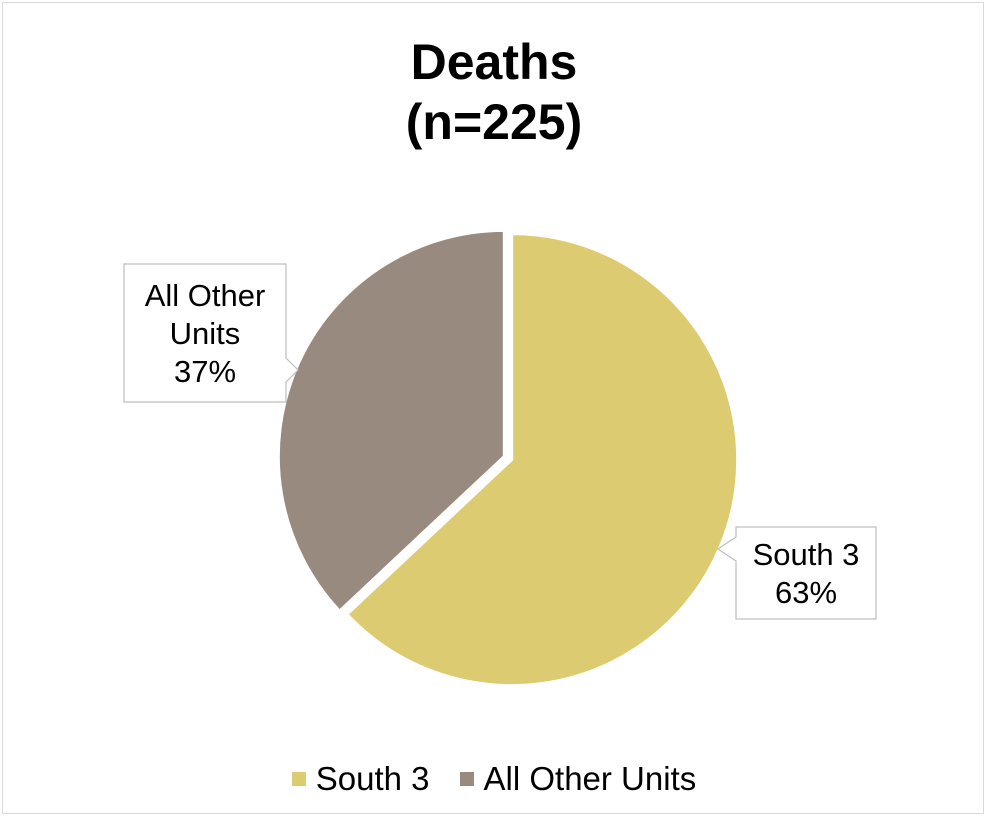  Describe the element at coordinates (590, 778) in the screenshot. I see `legend-label-all-other-units: All Other Units` at that location.